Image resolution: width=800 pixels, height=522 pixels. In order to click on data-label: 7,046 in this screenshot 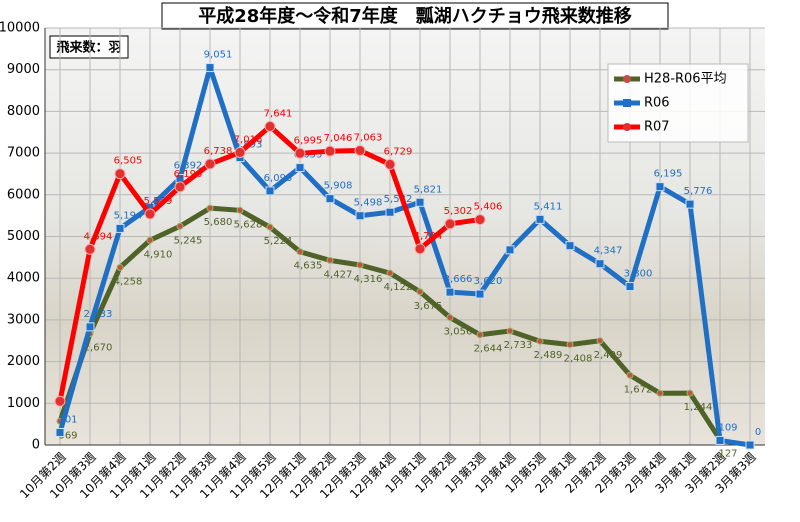, I will do `click(338, 138)`.